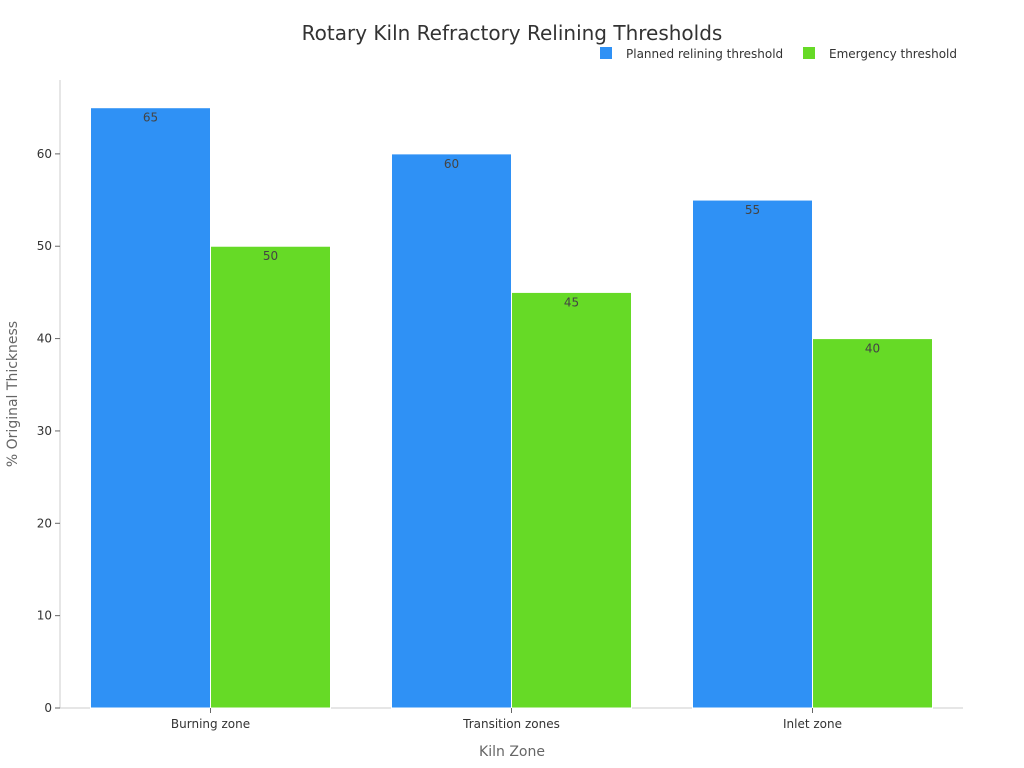 The image size is (1024, 768). What do you see at coordinates (704, 54) in the screenshot?
I see `legend-label: Planned relining threshold` at bounding box center [704, 54].